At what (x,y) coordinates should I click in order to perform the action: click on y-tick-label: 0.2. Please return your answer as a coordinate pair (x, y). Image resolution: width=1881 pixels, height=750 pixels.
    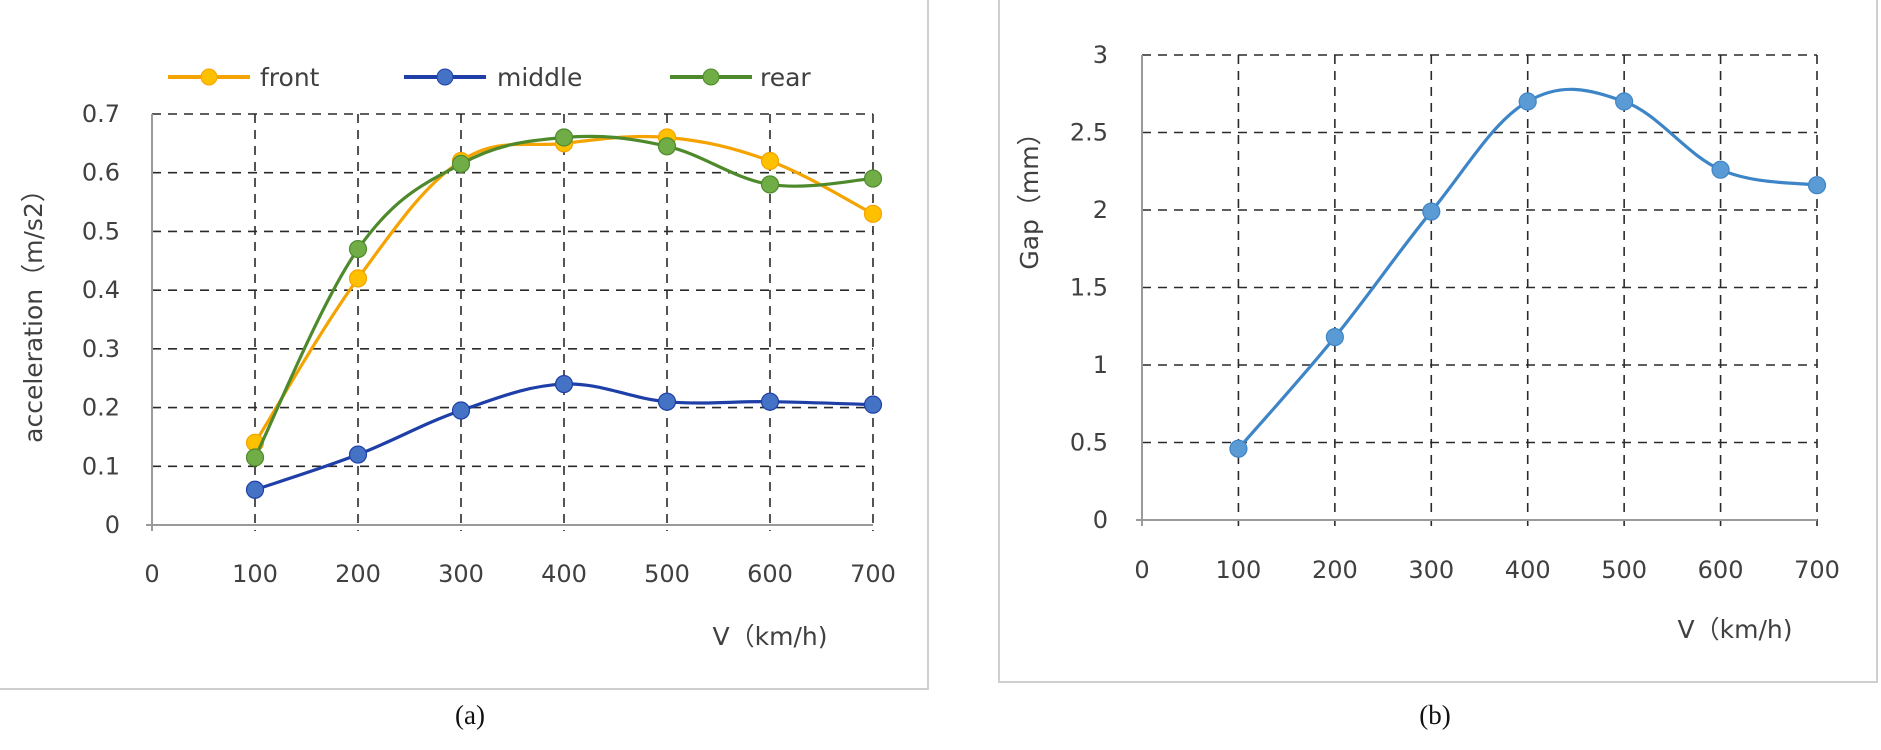
    Looking at the image, I should click on (101, 408).